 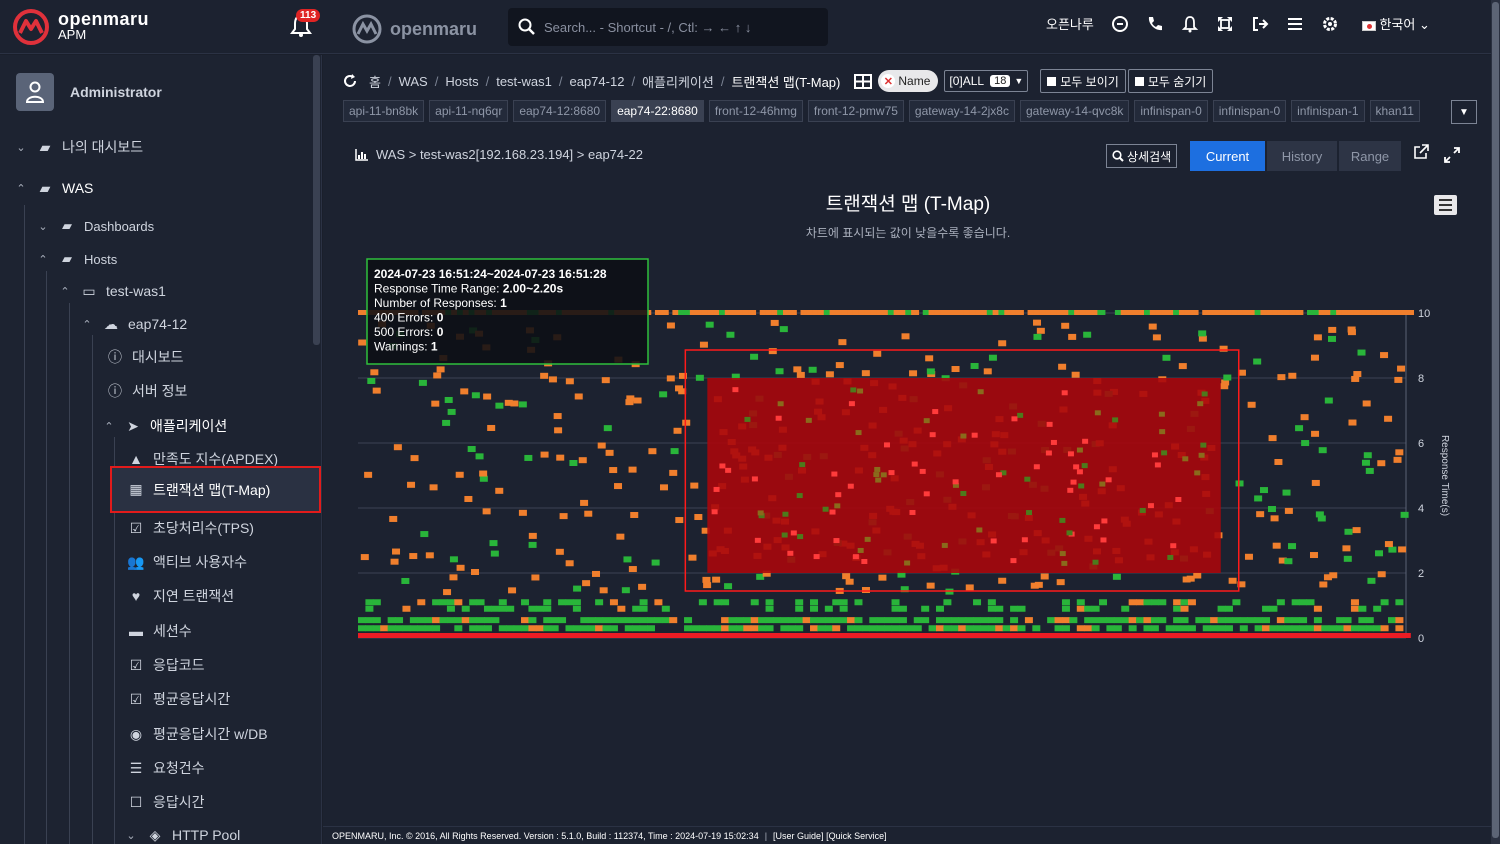 I want to click on search-icon, so click(x=1118, y=156).